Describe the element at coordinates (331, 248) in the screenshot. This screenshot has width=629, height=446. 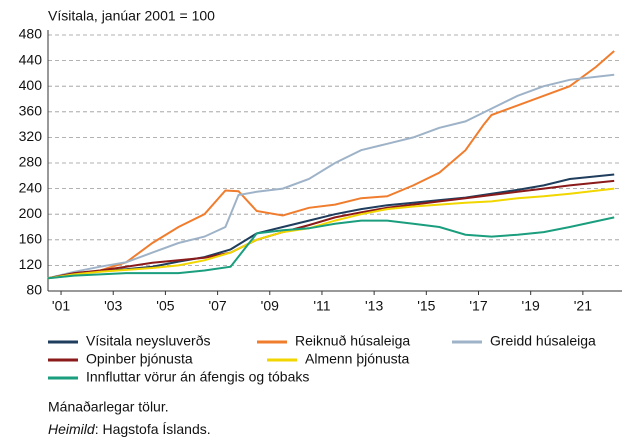
I see `series-line` at that location.